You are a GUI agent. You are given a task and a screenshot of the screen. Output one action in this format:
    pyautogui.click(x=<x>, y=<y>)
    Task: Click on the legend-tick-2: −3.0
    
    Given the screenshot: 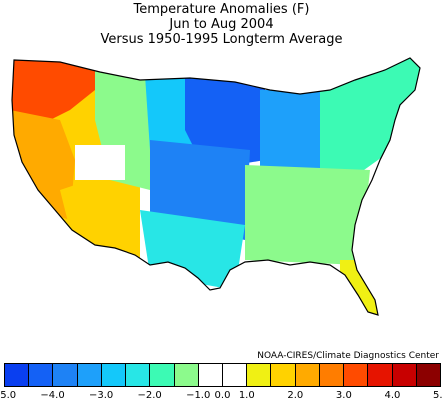 What is the action you would take?
    pyautogui.click(x=101, y=395)
    